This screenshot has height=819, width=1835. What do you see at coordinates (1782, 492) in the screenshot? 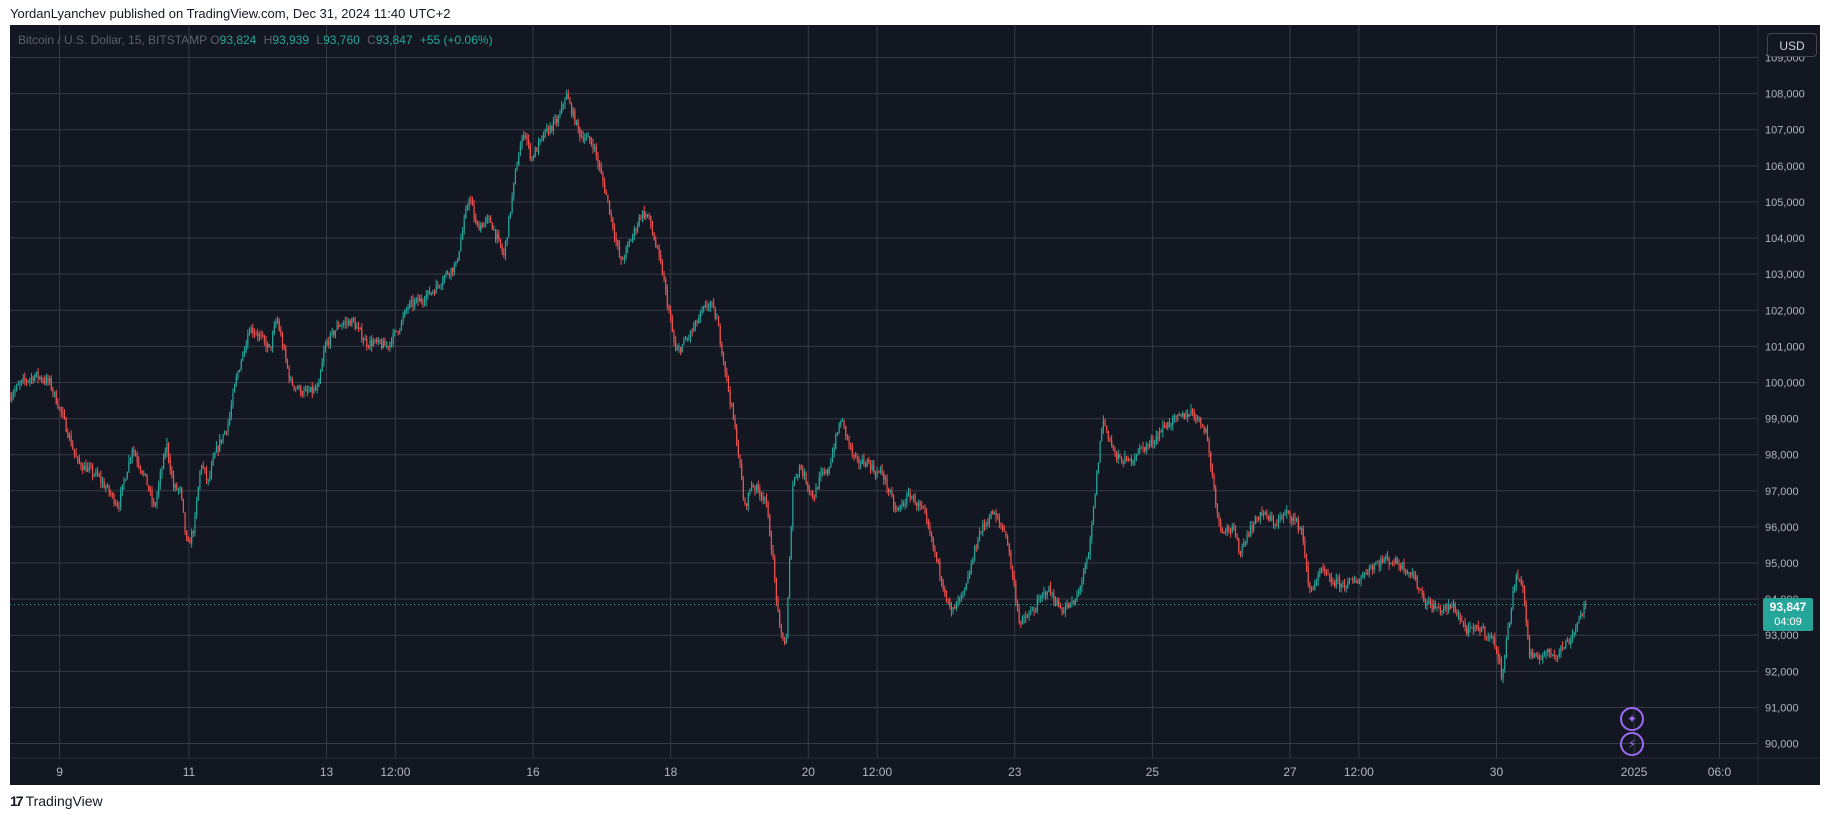
I see `y-tick-label: 97,000` at bounding box center [1782, 492].